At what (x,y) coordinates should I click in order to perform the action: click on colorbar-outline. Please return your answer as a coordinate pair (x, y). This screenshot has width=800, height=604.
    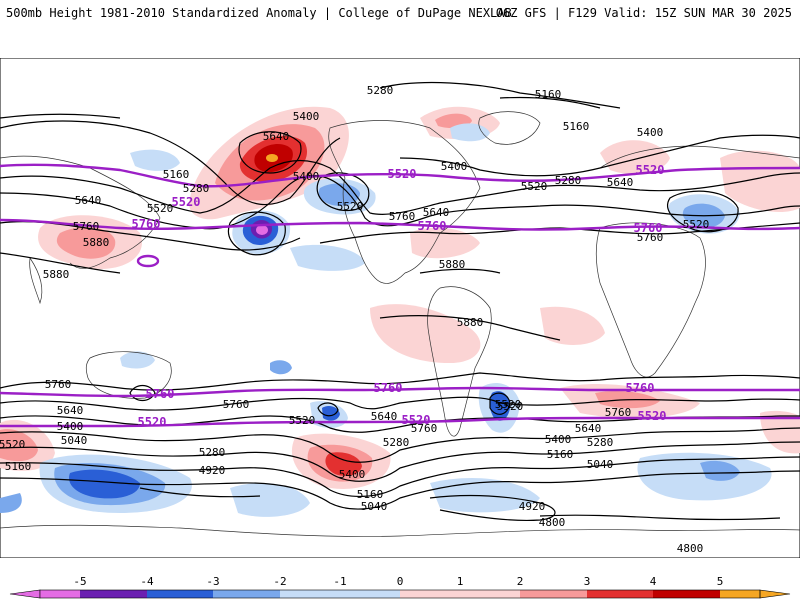
    Looking at the image, I should click on (400, 594).